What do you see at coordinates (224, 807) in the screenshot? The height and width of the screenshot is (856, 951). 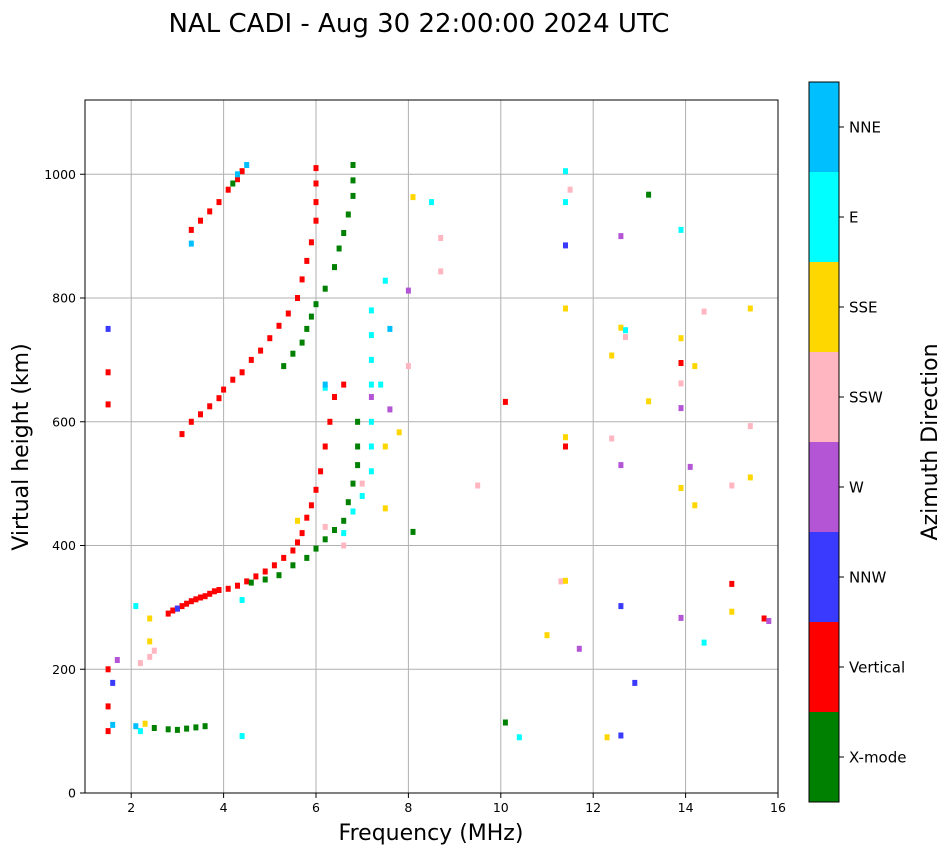 I see `x-tick-label: 4` at bounding box center [224, 807].